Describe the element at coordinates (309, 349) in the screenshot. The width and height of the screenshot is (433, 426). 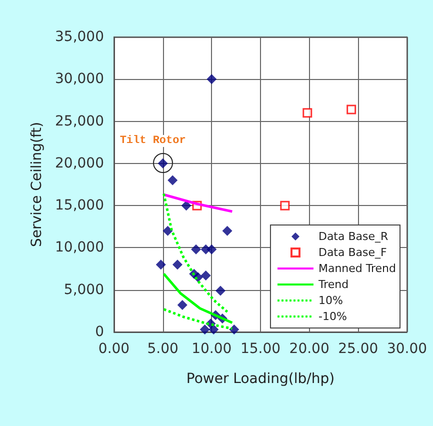
I see `x-tick-label: 20.00` at that location.